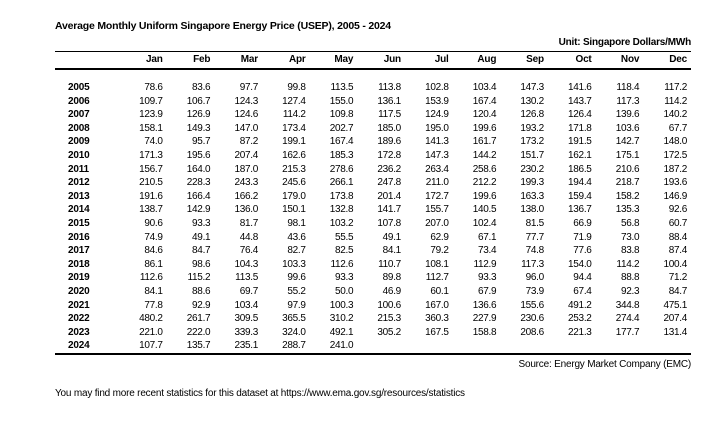 The height and width of the screenshot is (437, 720). Describe the element at coordinates (151, 332) in the screenshot. I see `price-cell: 221.0` at that location.